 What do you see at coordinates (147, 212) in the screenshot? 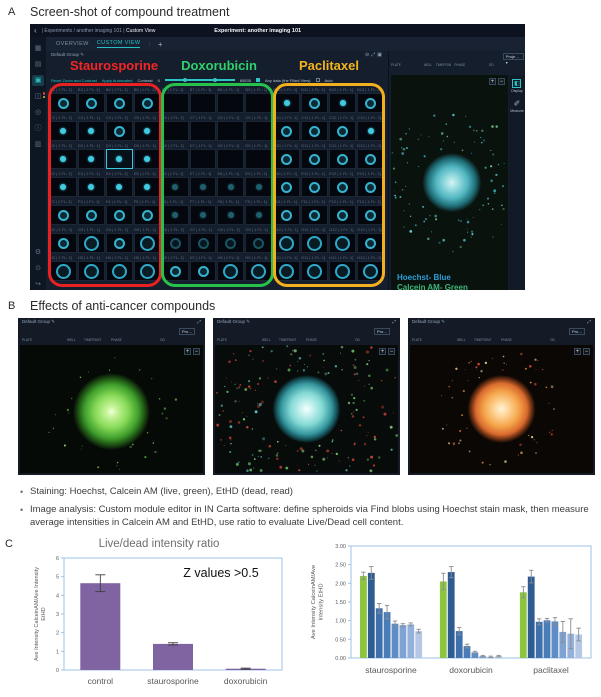
I see `plate-well: F5 | 1 FL: 1]` at bounding box center [147, 212].